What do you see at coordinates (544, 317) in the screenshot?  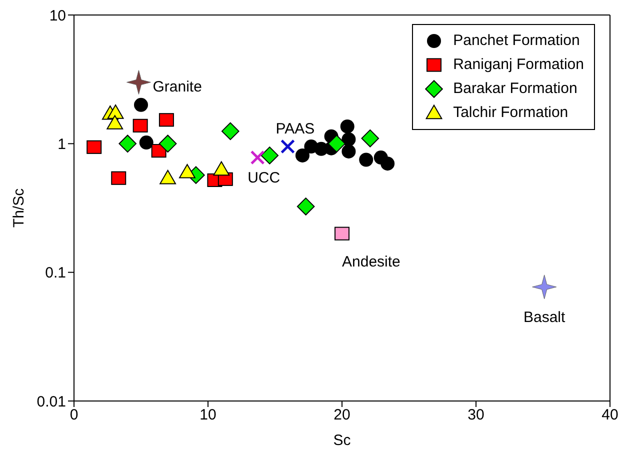 I see `series-label: Basalt` at bounding box center [544, 317].